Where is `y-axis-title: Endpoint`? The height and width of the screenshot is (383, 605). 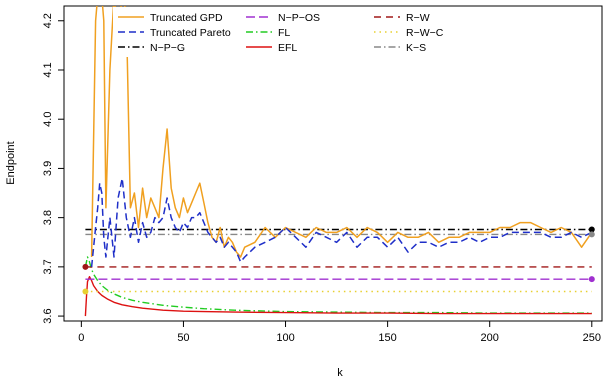
y-axis-title: Endpoint is located at coordinates (11, 162).